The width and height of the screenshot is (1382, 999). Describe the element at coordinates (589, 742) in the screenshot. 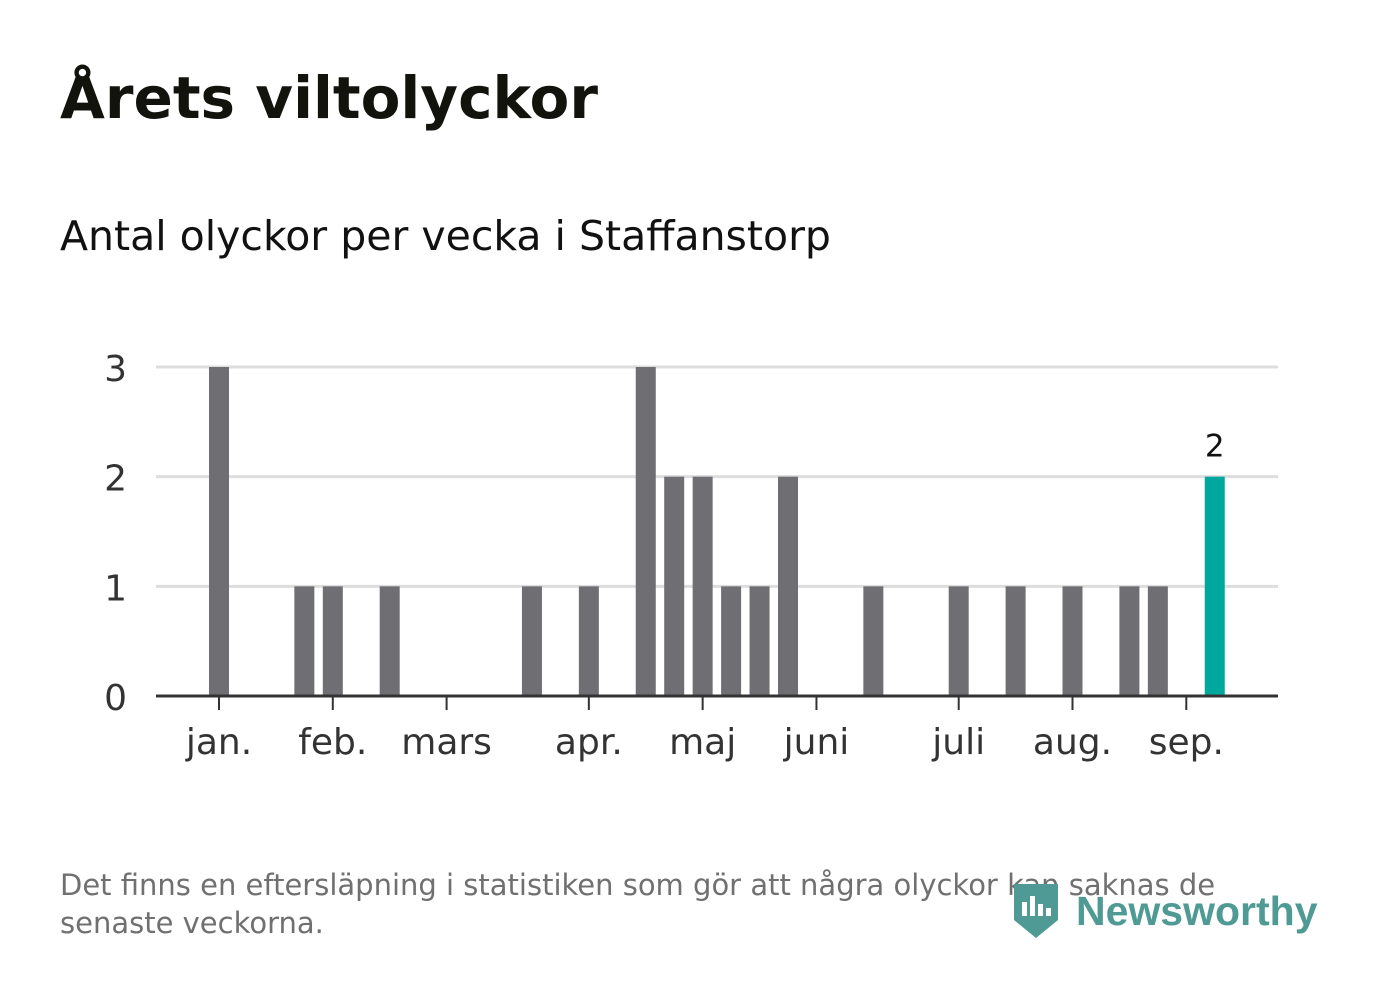

I see `x-tick-label: apr.` at that location.